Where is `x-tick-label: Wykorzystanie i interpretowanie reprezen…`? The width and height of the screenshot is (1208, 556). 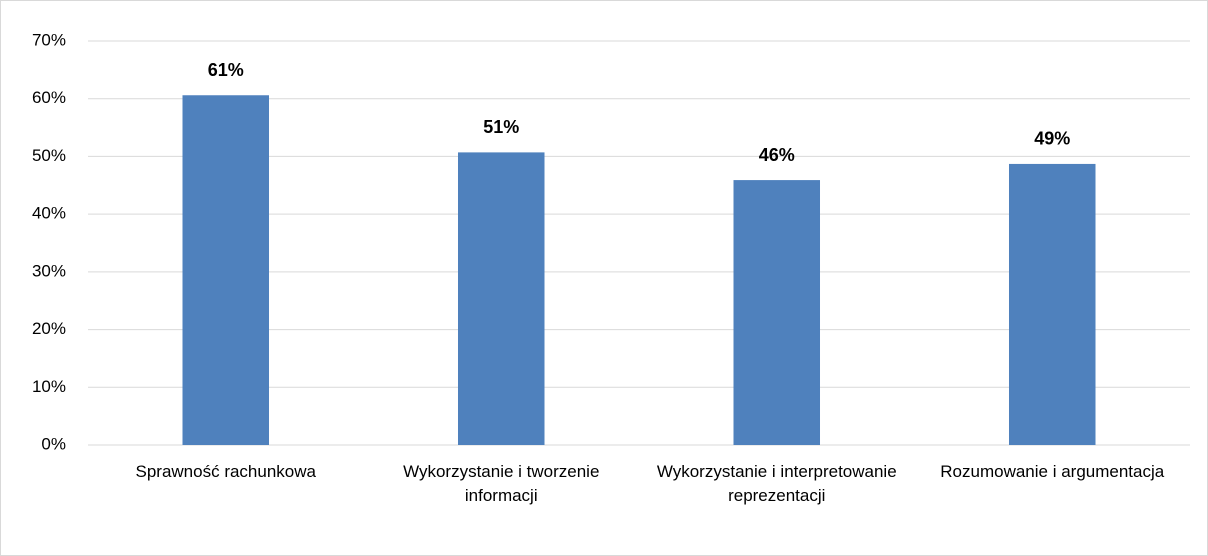 x-tick-label: Wykorzystanie i interpretowanie reprezen… is located at coordinates (776, 483).